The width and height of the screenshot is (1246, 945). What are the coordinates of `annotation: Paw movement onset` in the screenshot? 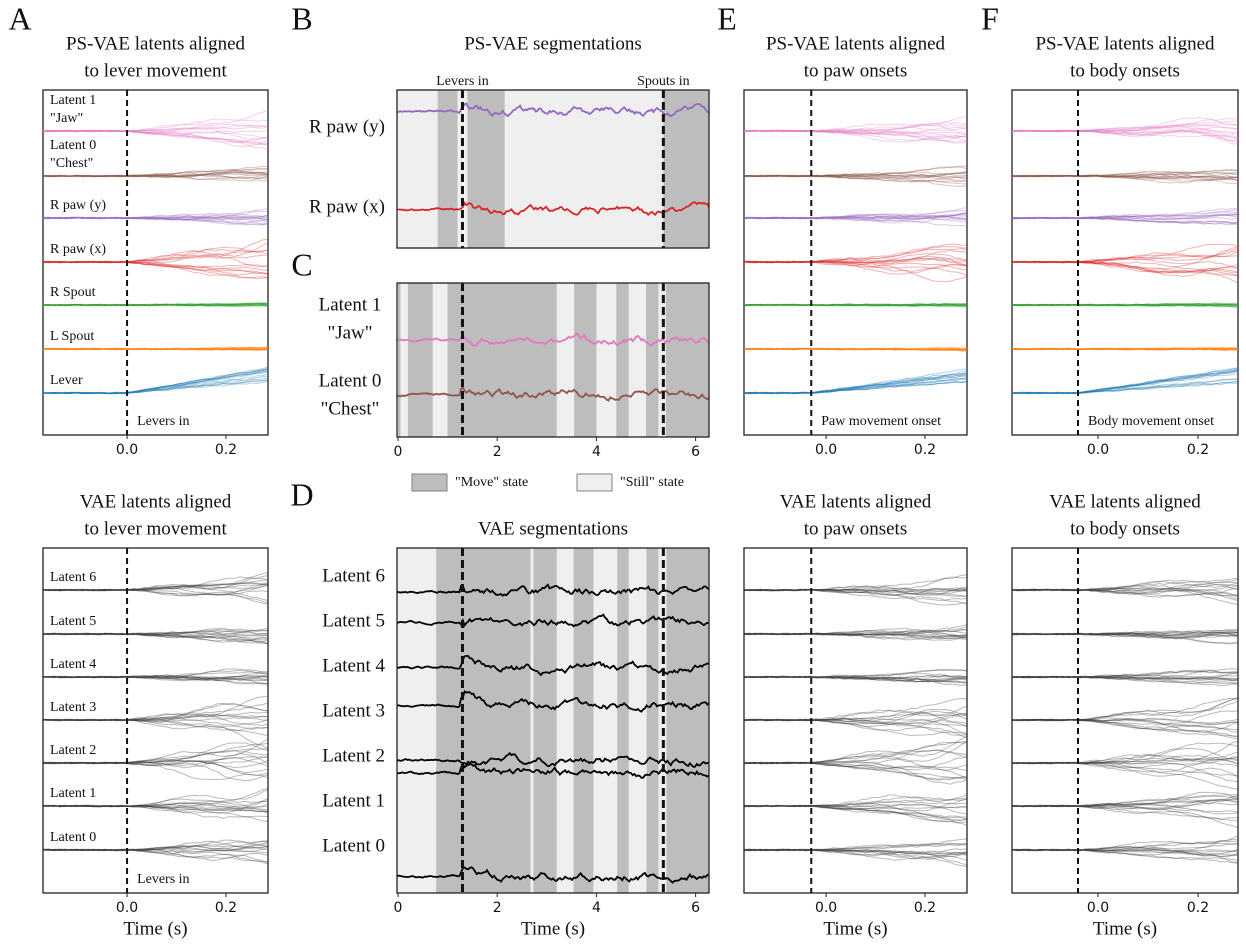 It's located at (881, 421).